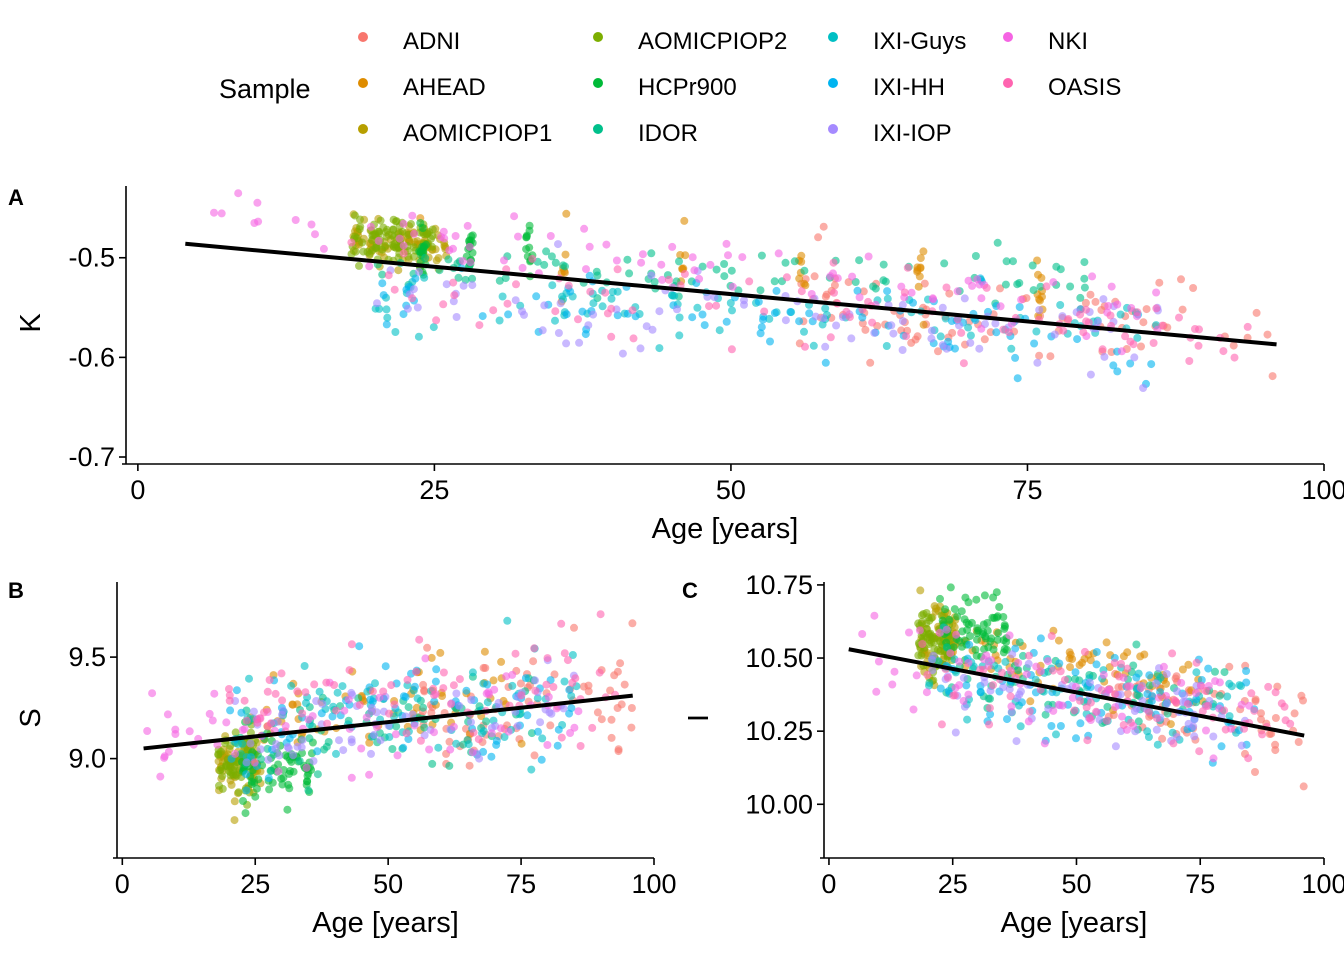  I want to click on legend-item: IXI-HH, so click(886, 87).